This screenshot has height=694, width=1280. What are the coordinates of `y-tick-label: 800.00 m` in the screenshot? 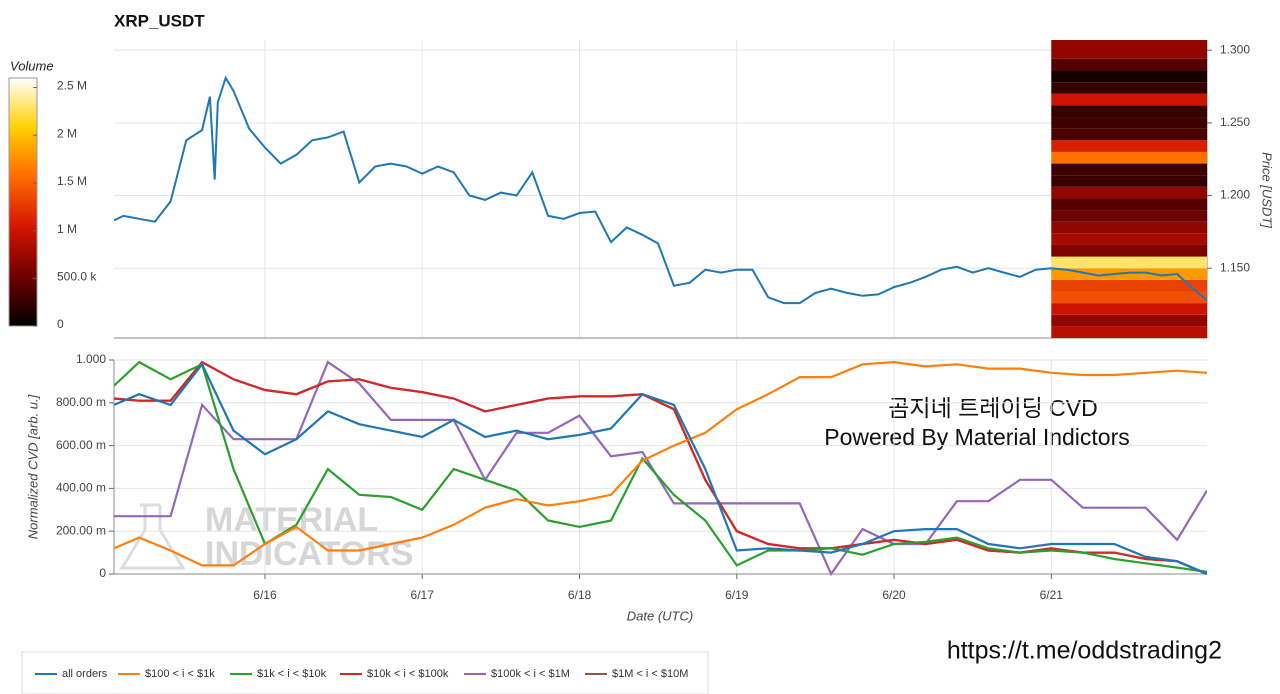 It's located at (81, 402).